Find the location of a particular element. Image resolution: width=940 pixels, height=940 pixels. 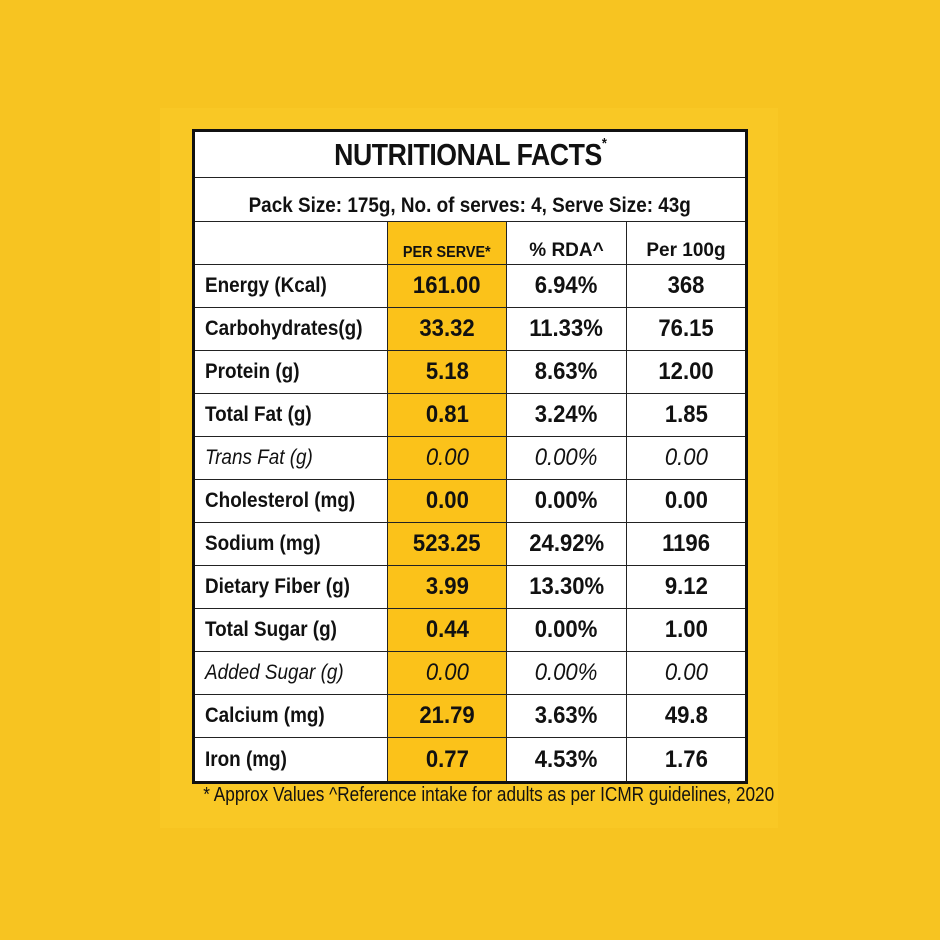

per-100g-text: 76.15 is located at coordinates (686, 328).